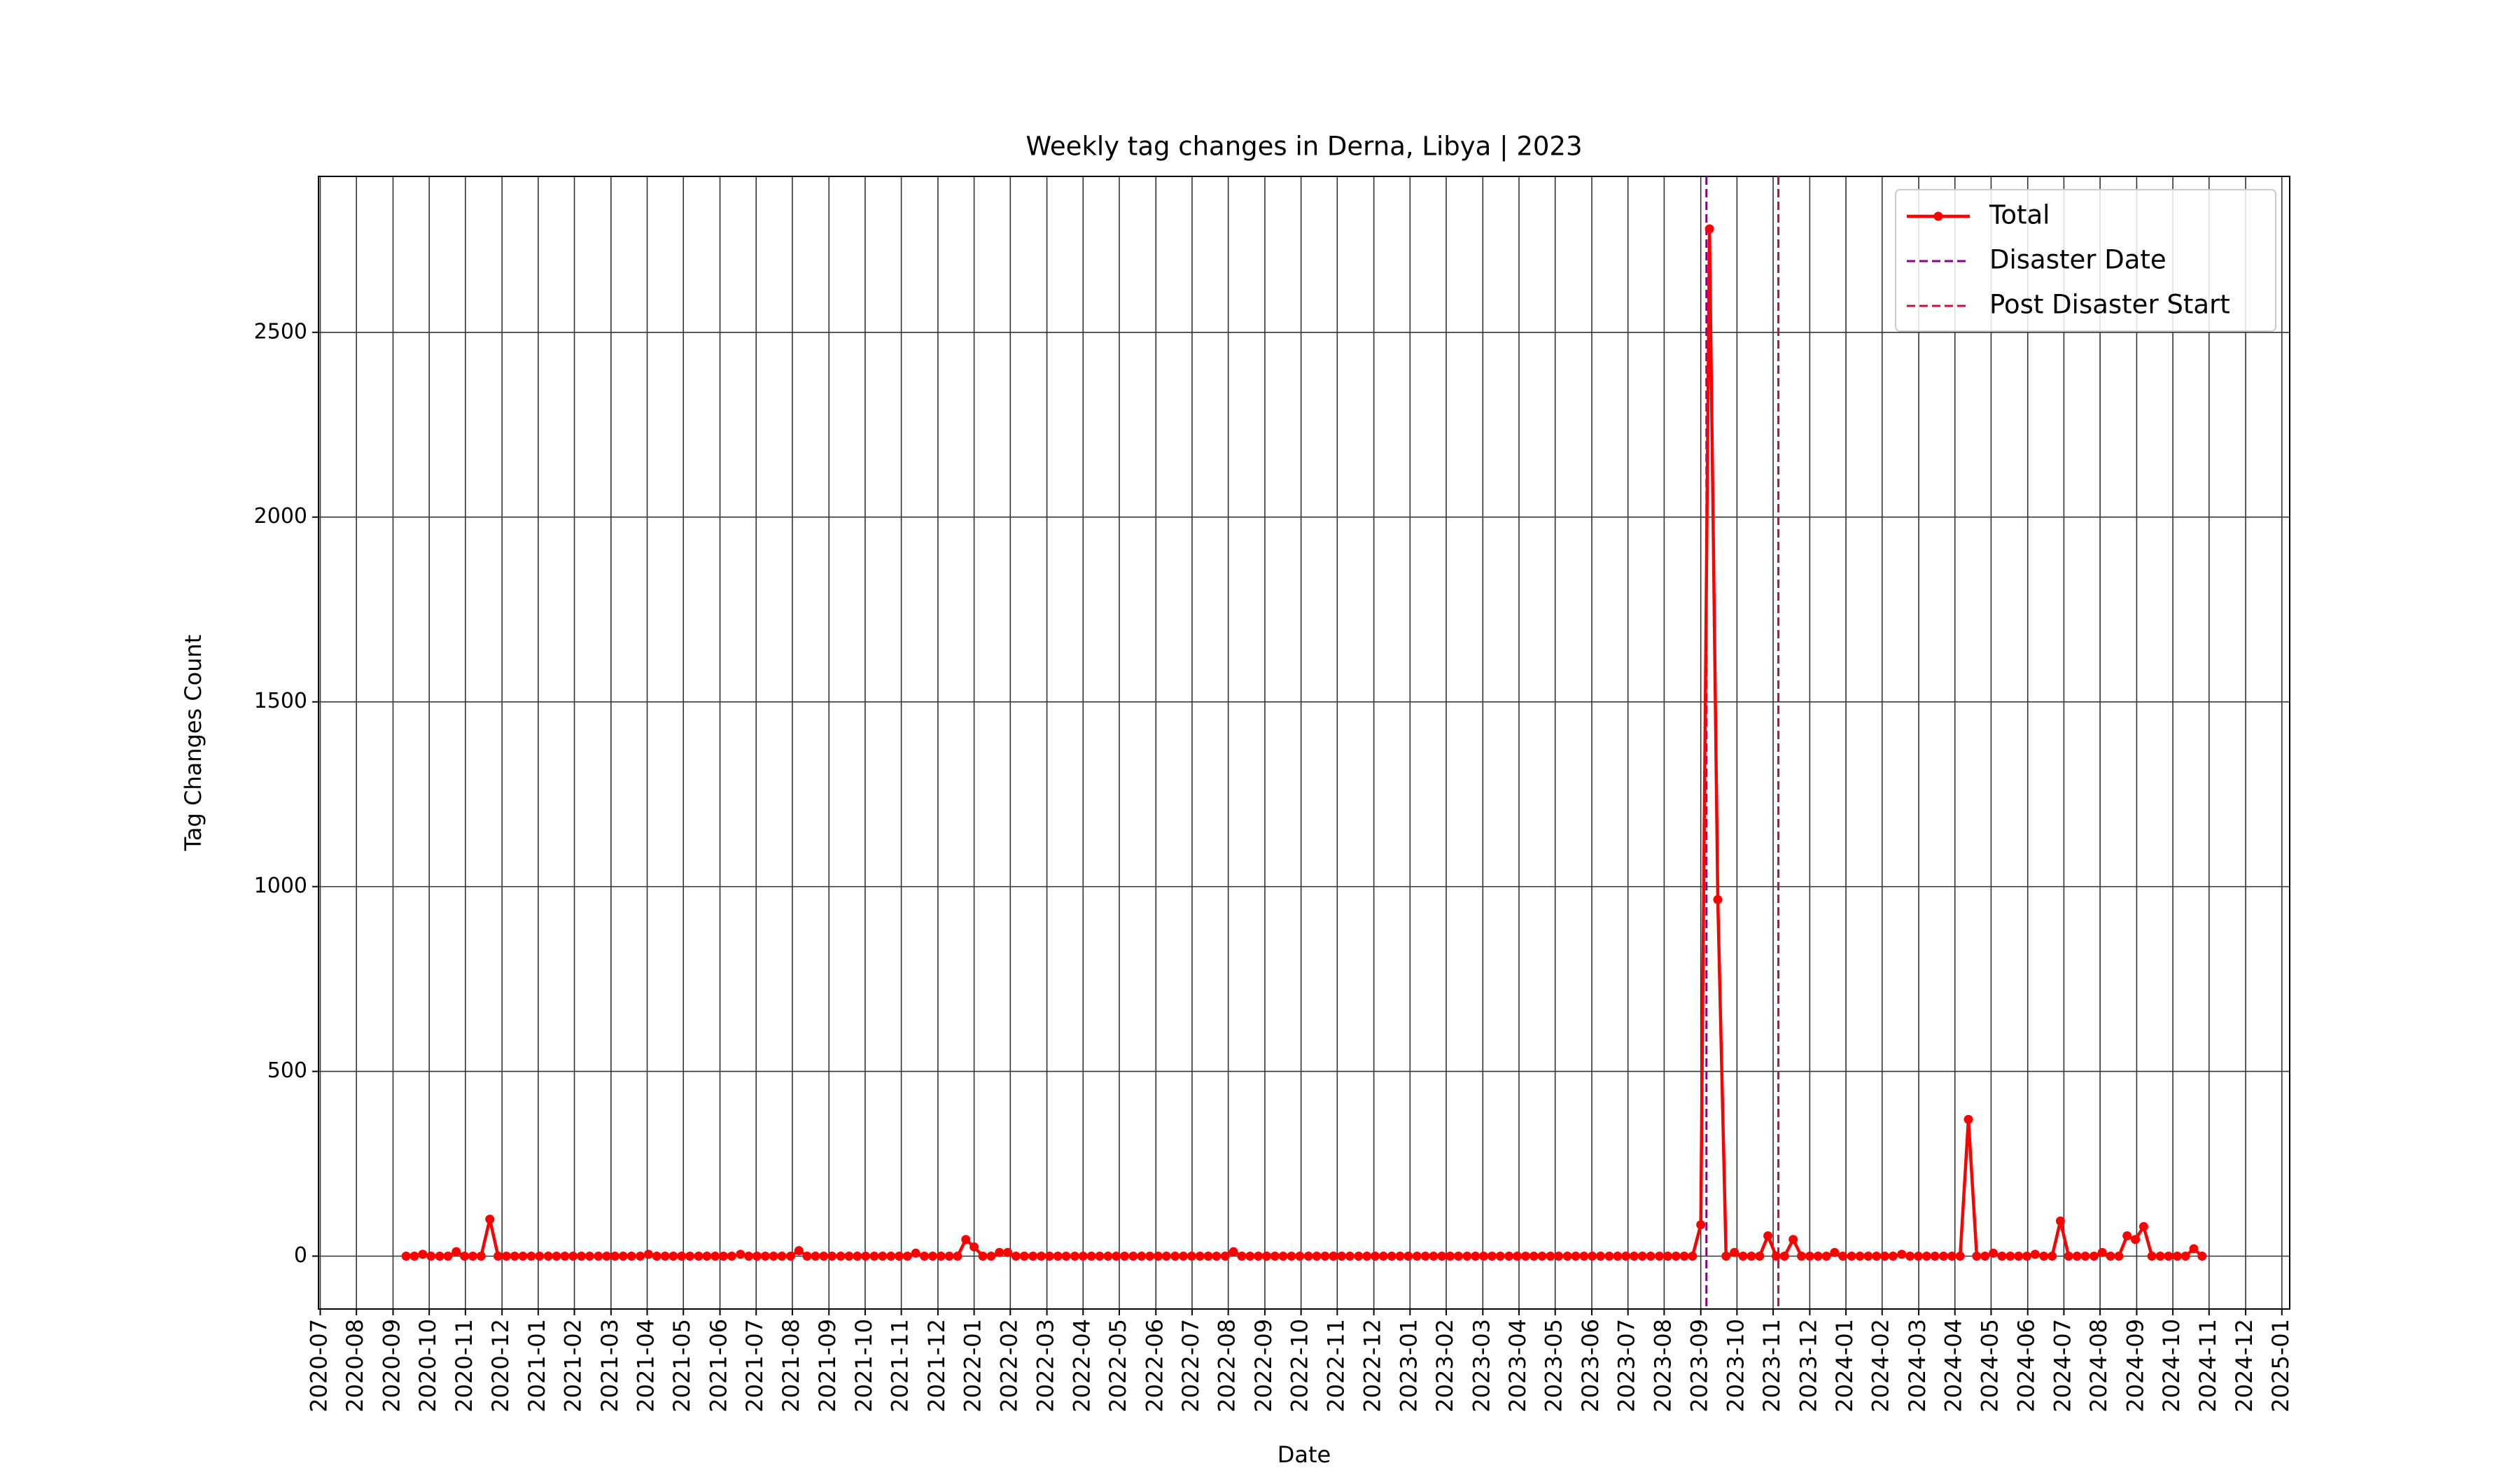 The height and width of the screenshot is (1470, 2520). Describe the element at coordinates (1481, 1366) in the screenshot. I see `x-tick-label: 2023-03` at that location.